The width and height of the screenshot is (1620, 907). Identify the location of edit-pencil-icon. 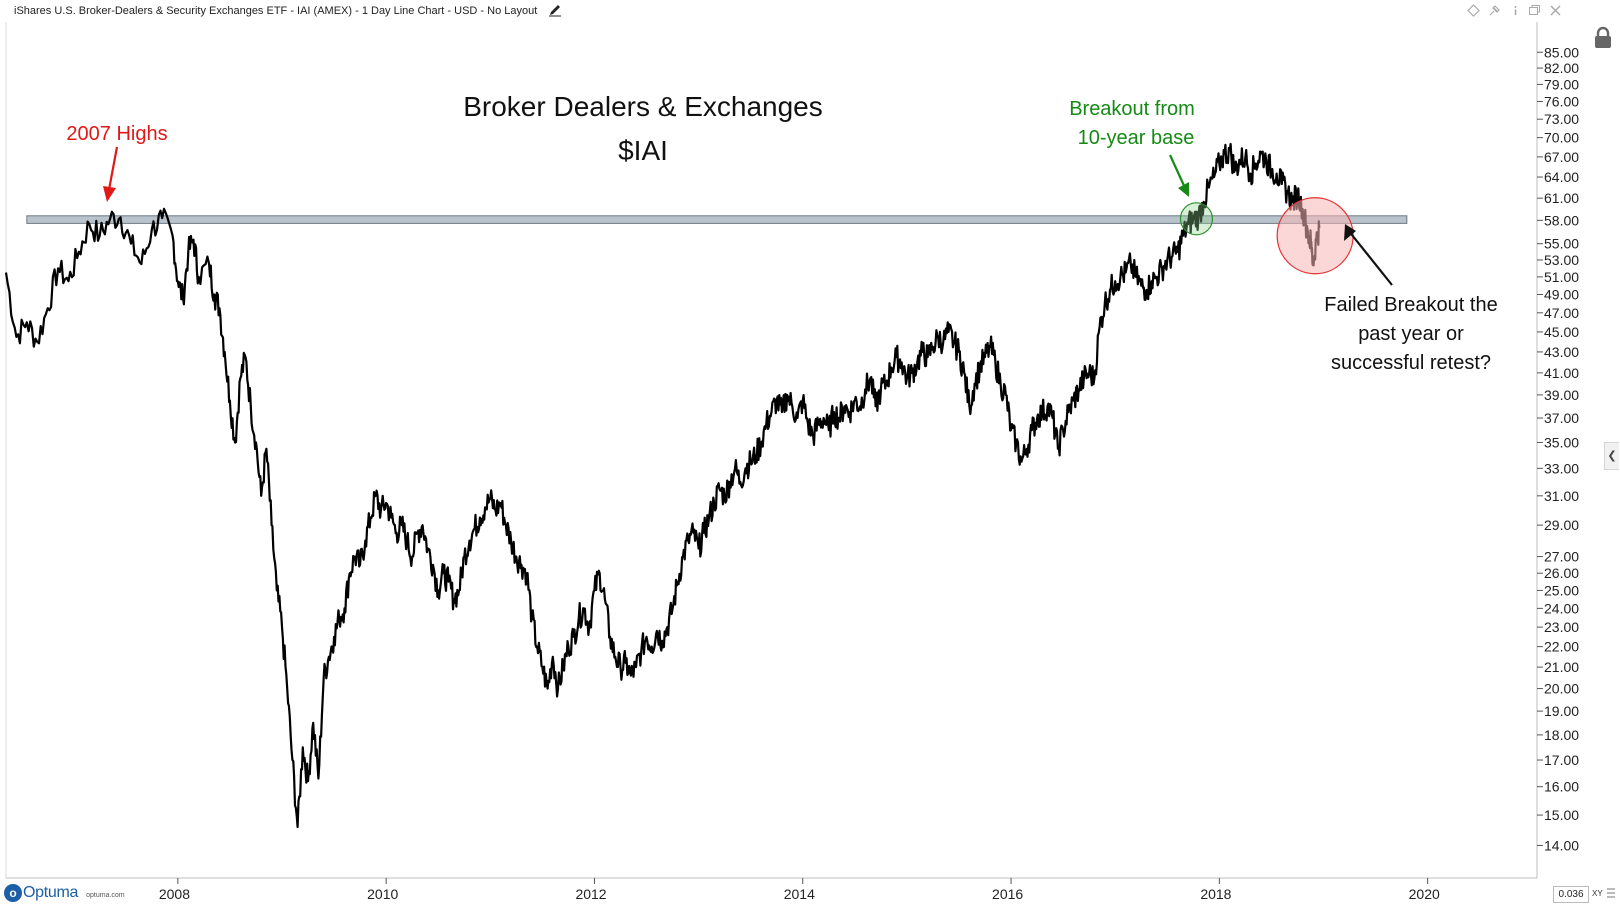
(555, 10).